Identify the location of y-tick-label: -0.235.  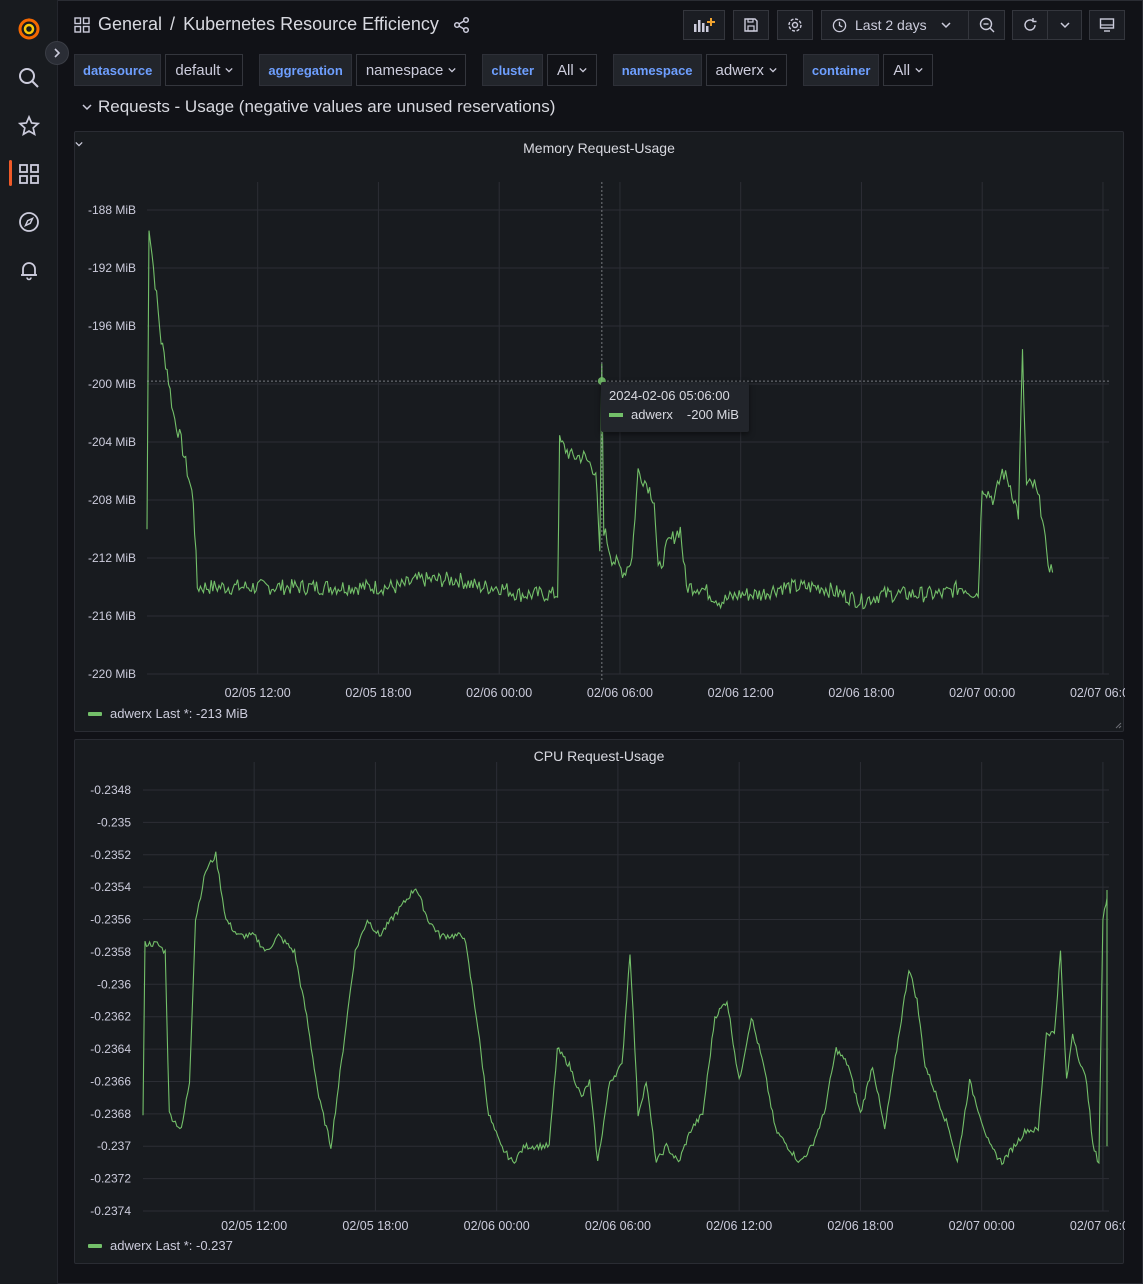
(114, 822).